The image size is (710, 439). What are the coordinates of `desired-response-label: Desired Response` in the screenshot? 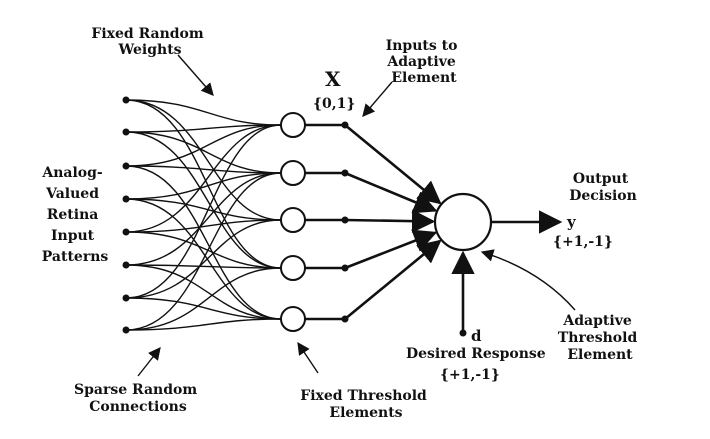 It's located at (476, 354).